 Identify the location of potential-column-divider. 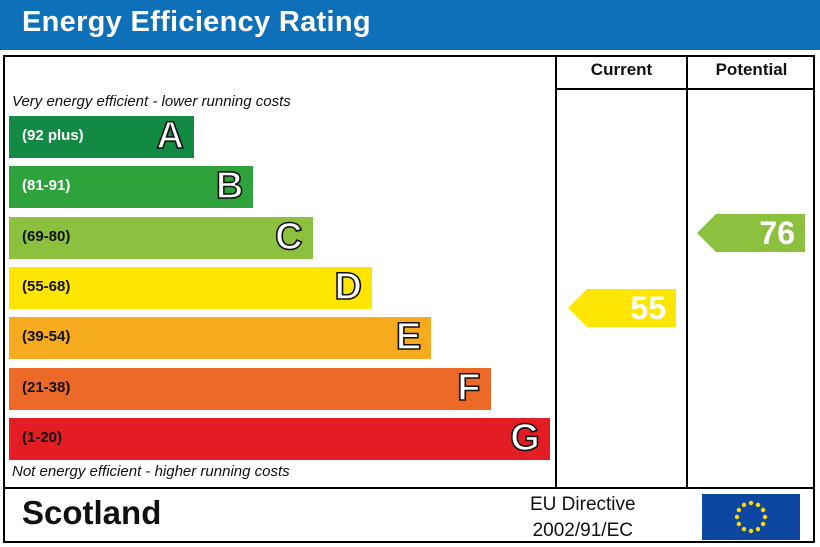
(687, 272).